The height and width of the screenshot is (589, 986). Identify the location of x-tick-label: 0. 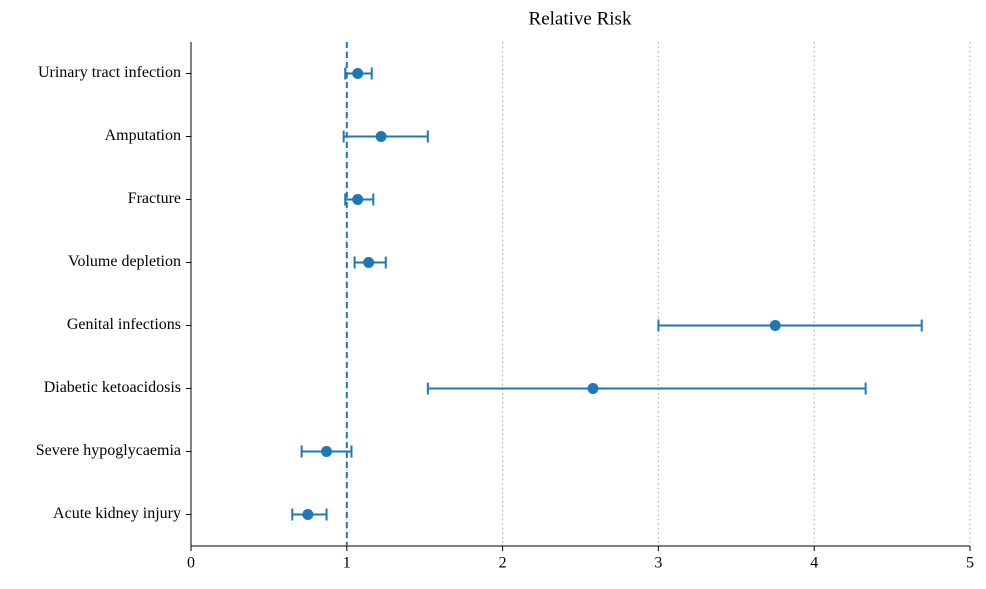
(191, 563).